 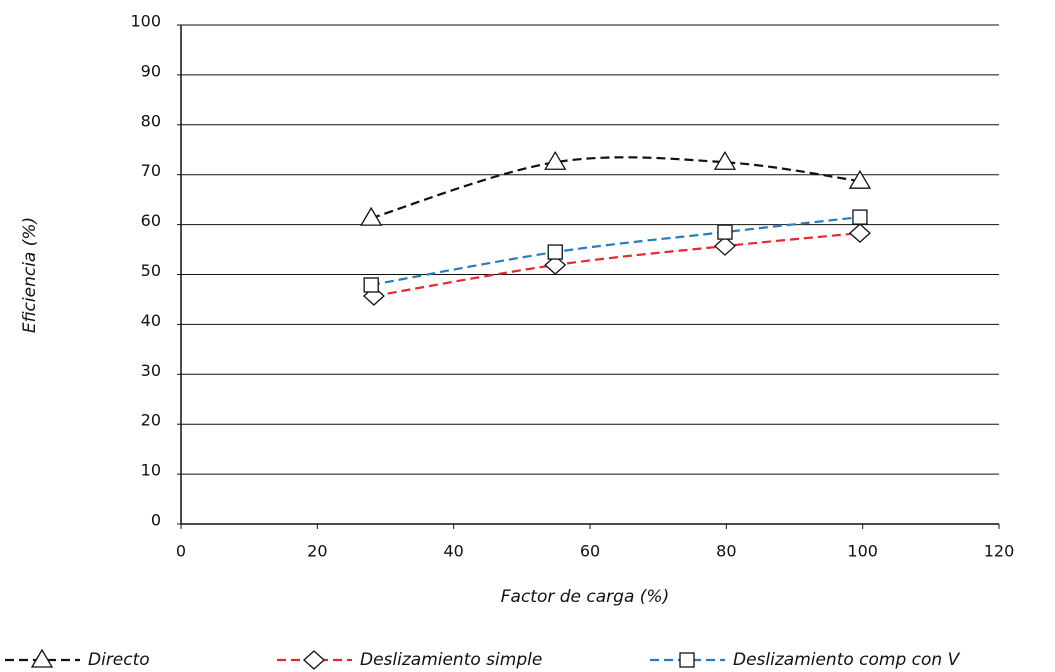 What do you see at coordinates (151, 320) in the screenshot?
I see `y-tick-label: 40` at bounding box center [151, 320].